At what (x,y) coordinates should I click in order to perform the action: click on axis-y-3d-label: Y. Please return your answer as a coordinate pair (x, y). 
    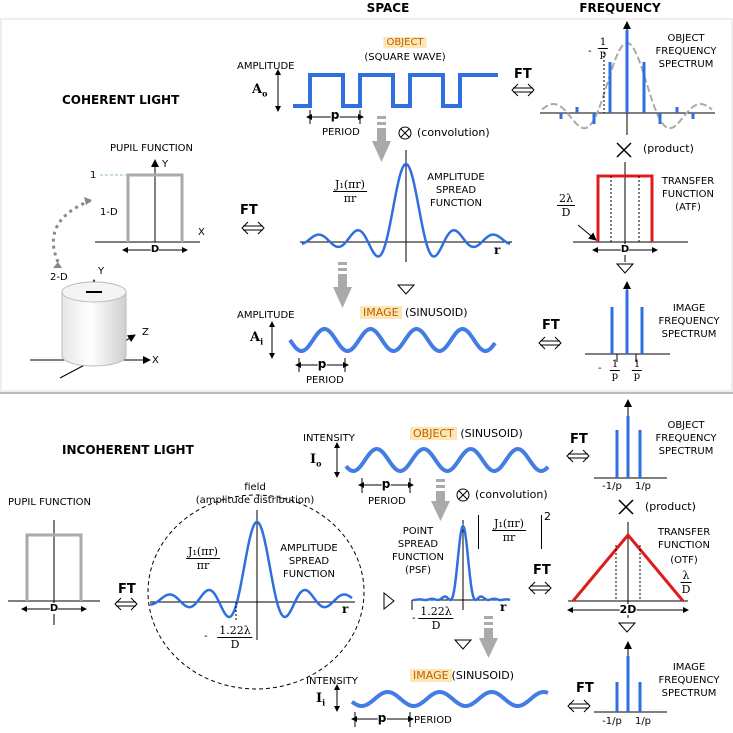
    Looking at the image, I should click on (101, 271).